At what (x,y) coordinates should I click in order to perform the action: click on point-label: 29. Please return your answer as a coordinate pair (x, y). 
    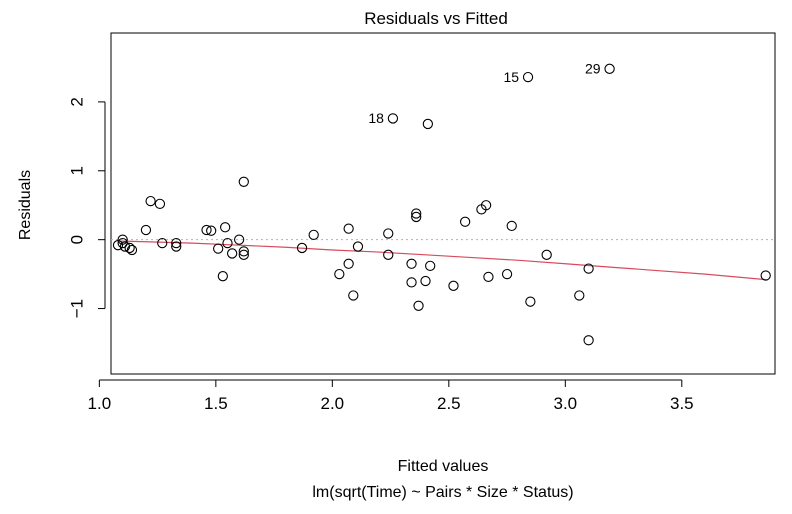
    Looking at the image, I should click on (593, 69).